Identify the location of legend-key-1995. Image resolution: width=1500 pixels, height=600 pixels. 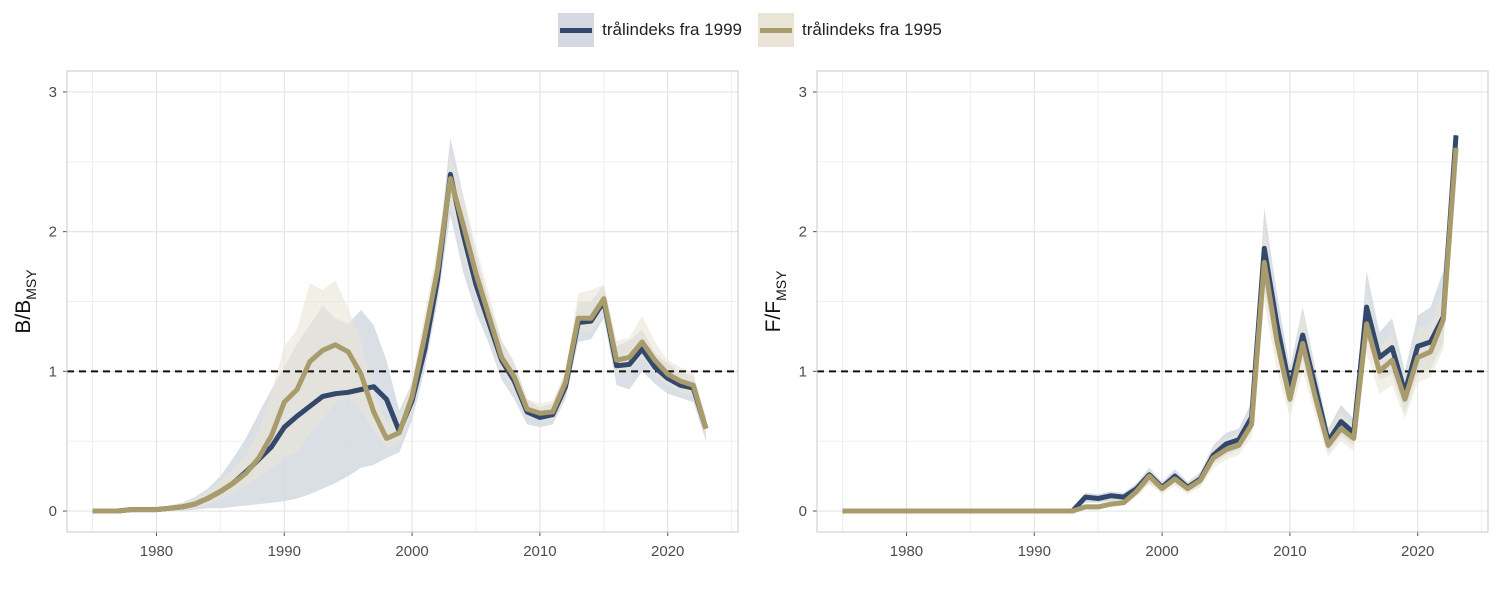
(776, 30).